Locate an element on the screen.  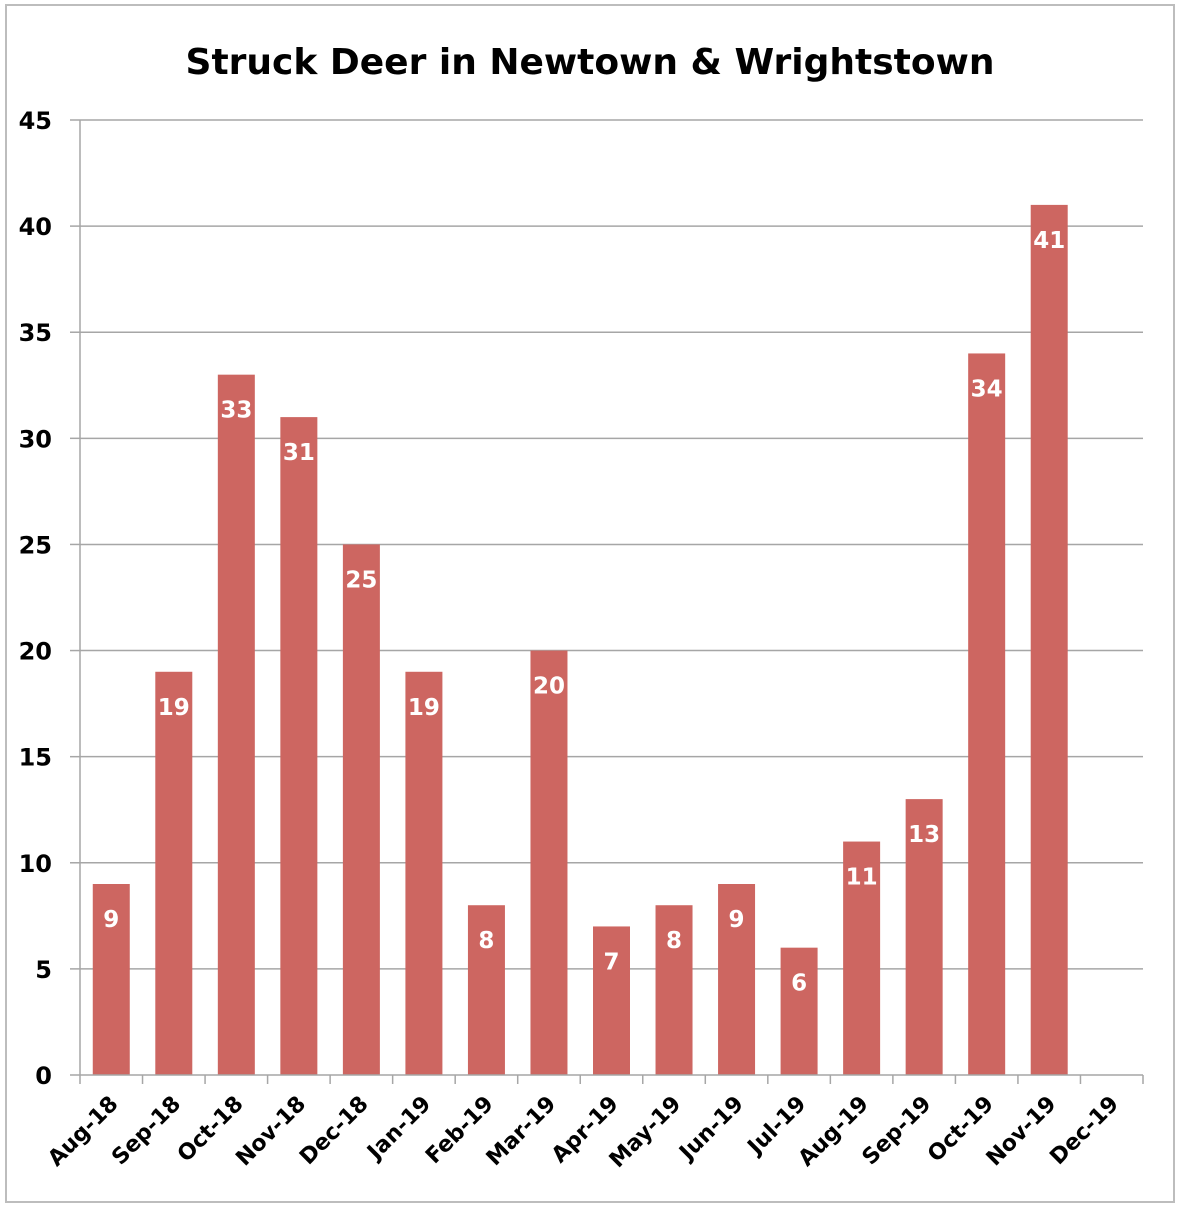
y-tick-label: 45 is located at coordinates (35, 121).